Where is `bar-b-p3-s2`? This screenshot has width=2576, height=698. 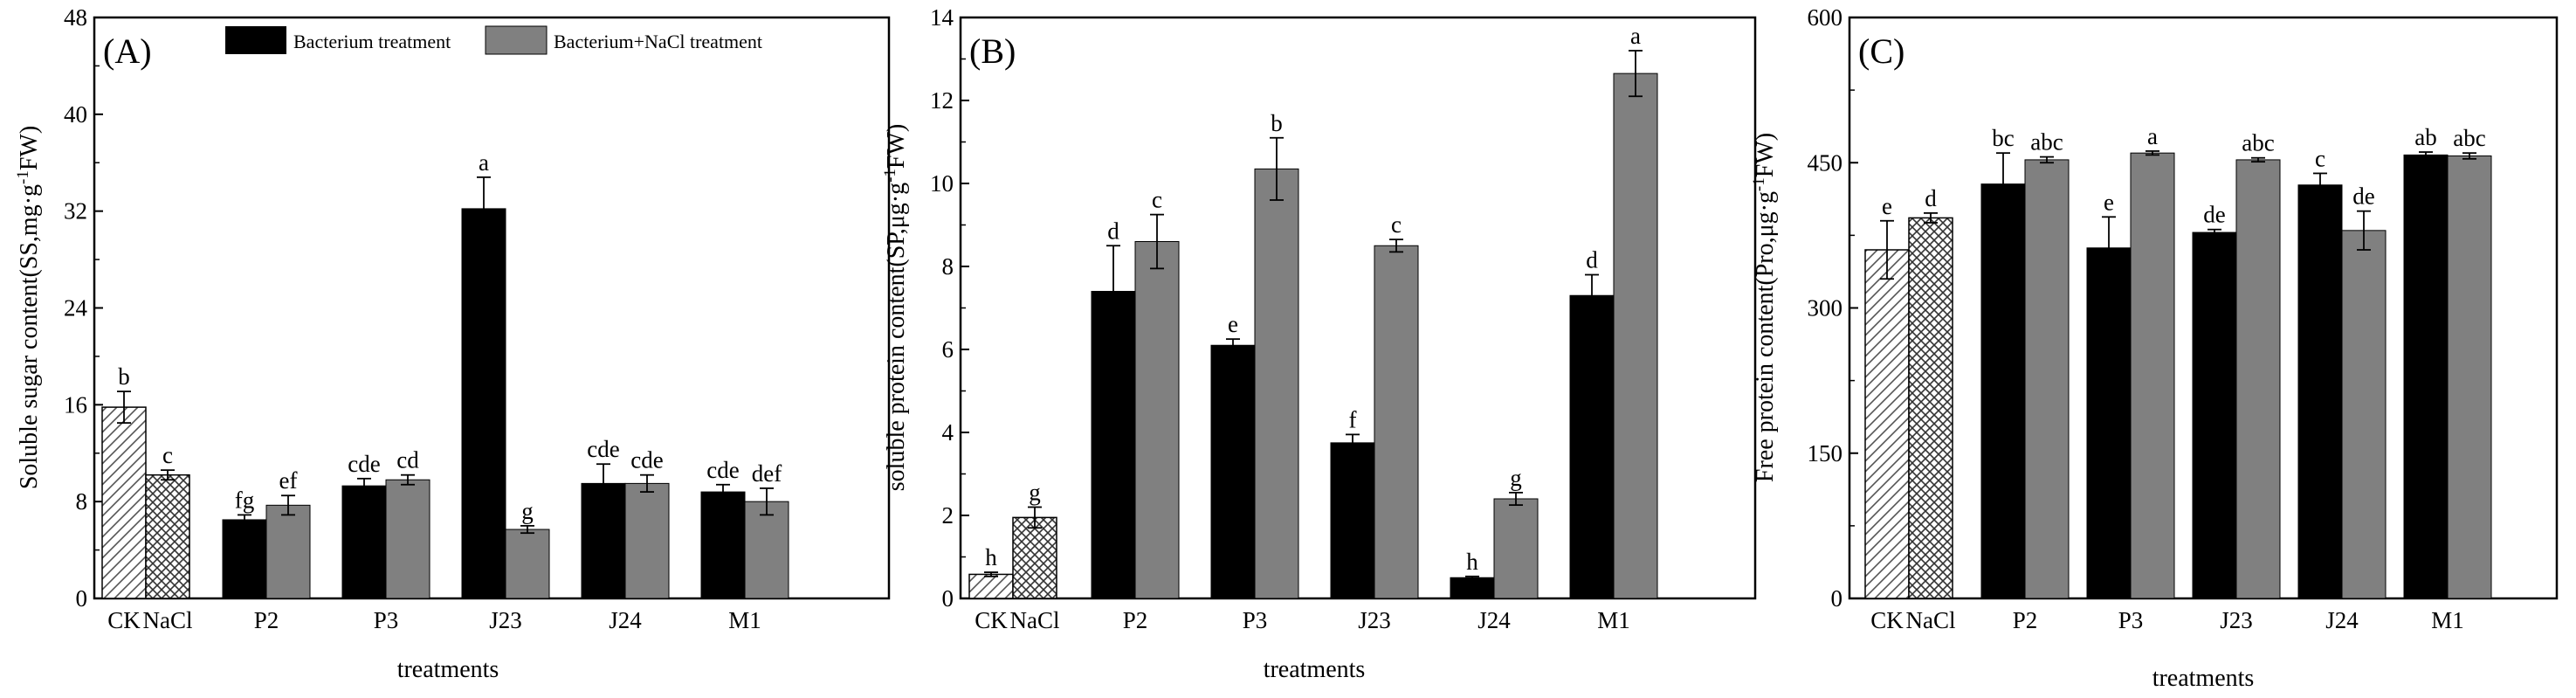
bar-b-p3-s2 is located at coordinates (1276, 383).